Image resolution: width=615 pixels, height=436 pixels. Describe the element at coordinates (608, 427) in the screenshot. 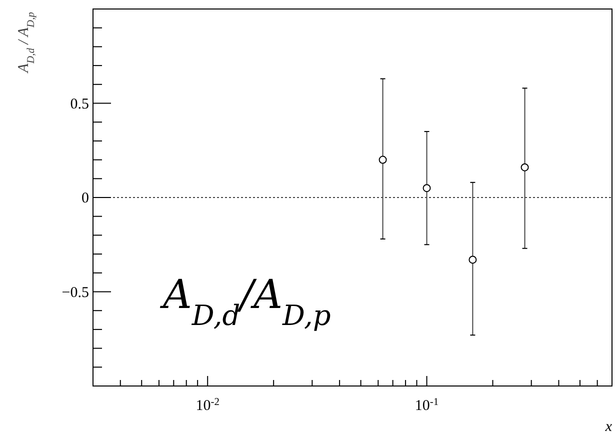

I see `x-axis-title: x` at that location.